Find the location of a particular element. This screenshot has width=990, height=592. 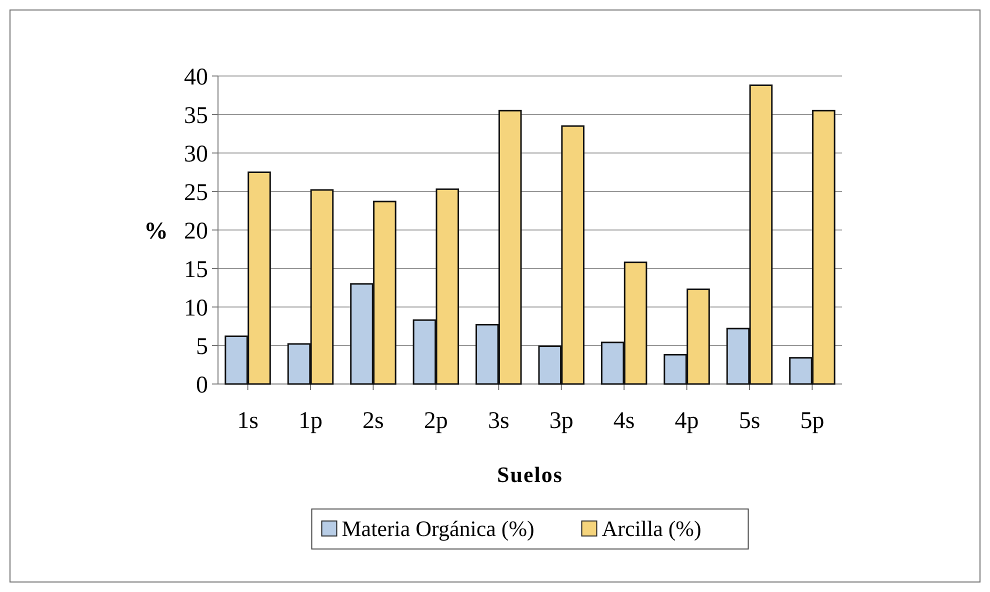

y-axis-title: % is located at coordinates (156, 231).